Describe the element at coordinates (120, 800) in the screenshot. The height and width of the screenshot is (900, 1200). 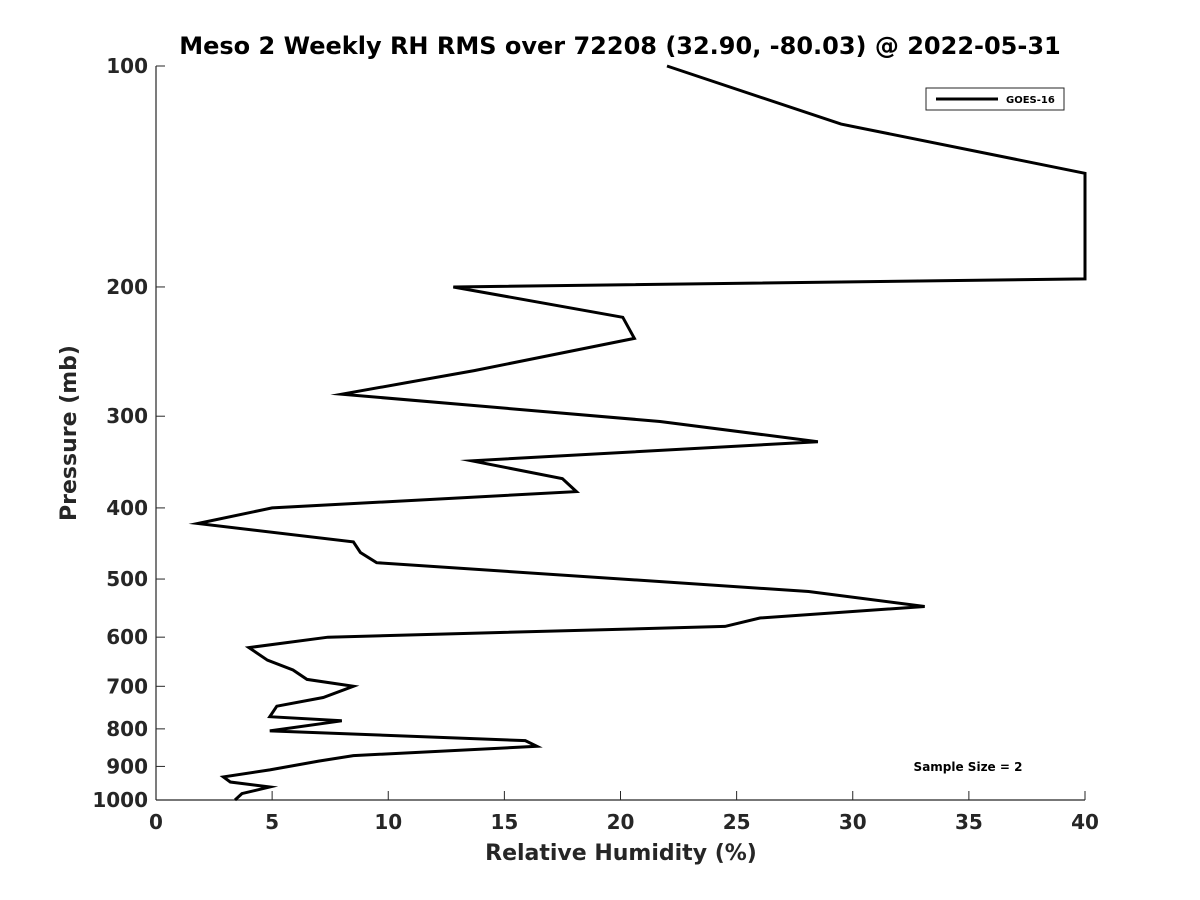
I see `y-tick-label: 1000` at that location.